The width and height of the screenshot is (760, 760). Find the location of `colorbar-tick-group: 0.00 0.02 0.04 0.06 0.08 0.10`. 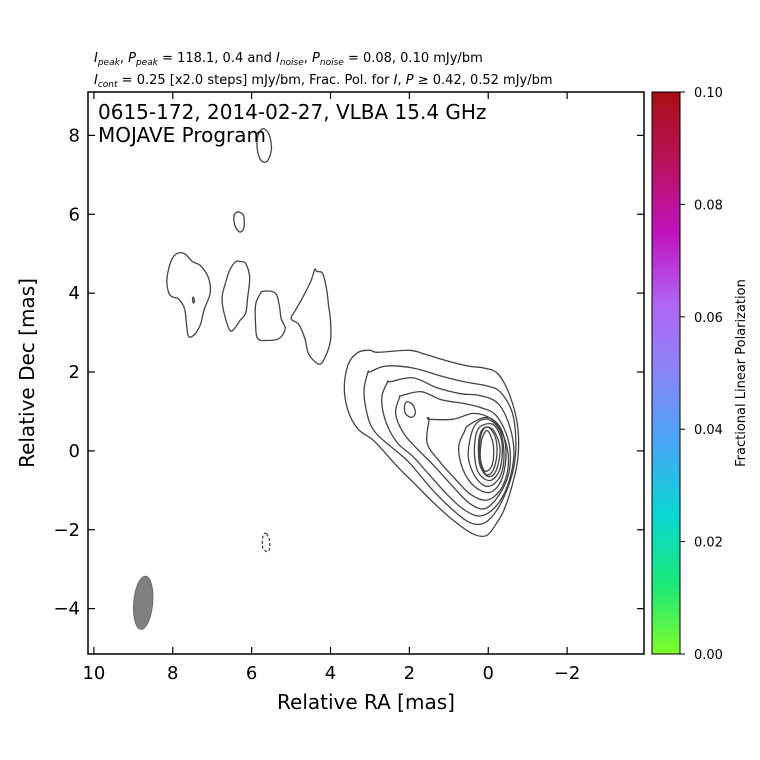

colorbar-tick-group: 0.00 0.02 0.04 0.06 0.08 0.10 is located at coordinates (701, 374).